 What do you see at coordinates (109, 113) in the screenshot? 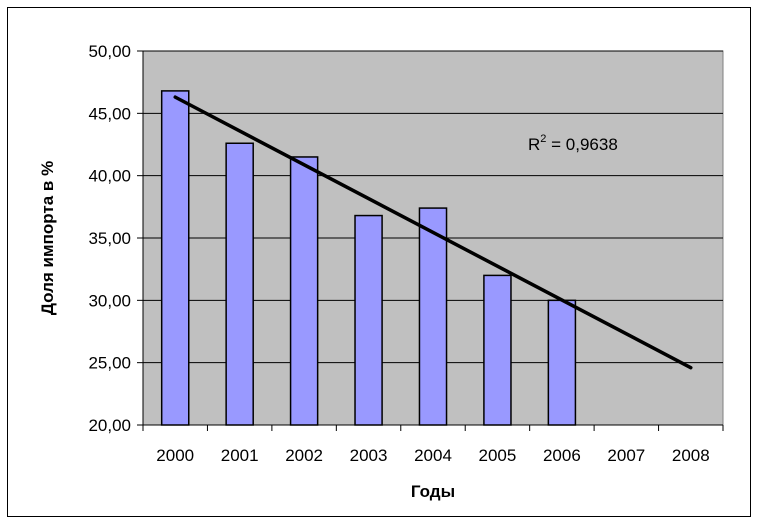
I see `y-tick-label-5: 45,00` at bounding box center [109, 113].